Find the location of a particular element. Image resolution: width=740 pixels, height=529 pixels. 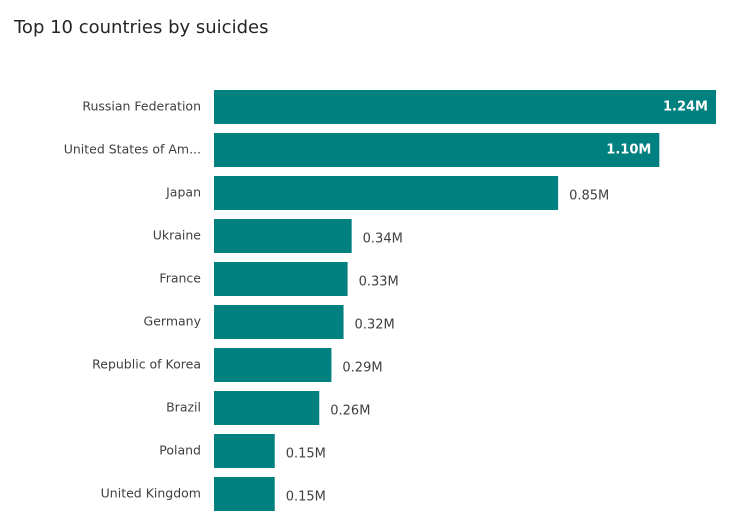

category-label: United Kingdom is located at coordinates (151, 493).